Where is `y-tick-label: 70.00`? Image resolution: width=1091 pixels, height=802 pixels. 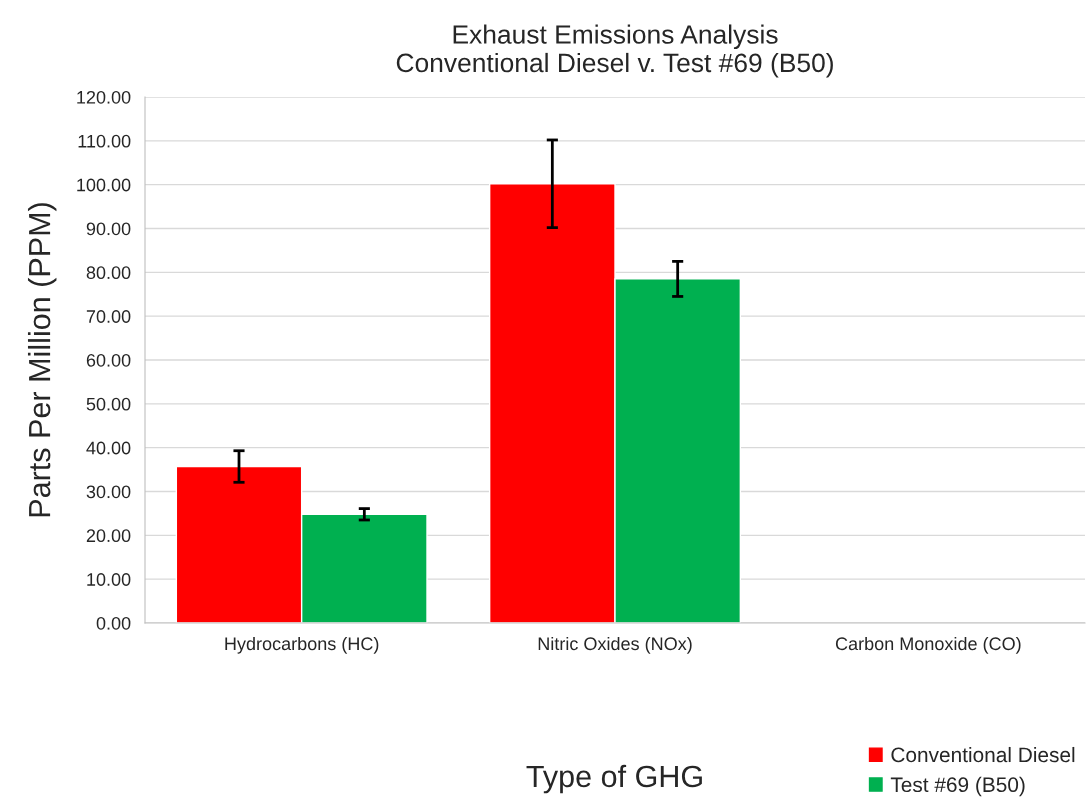
y-tick-label: 70.00 is located at coordinates (108, 316).